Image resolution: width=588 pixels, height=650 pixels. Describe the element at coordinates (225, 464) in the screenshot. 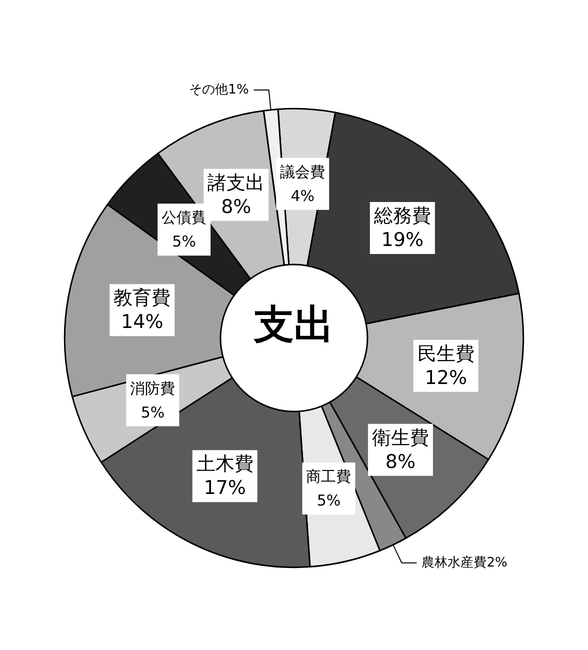

I see `slice-label: 土木費` at that location.